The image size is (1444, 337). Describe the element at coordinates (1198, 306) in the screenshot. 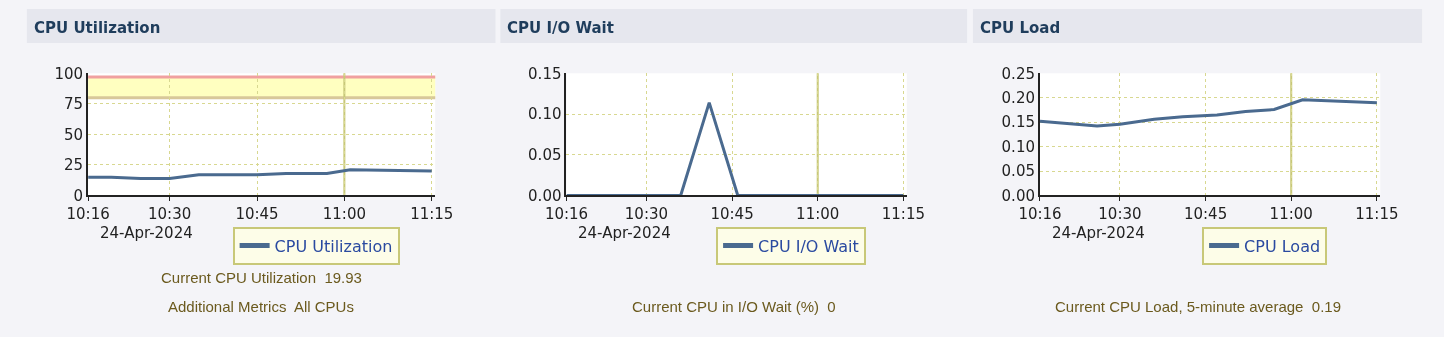

I see `text: Current CPU Load, 5-minute average 0.19` at that location.